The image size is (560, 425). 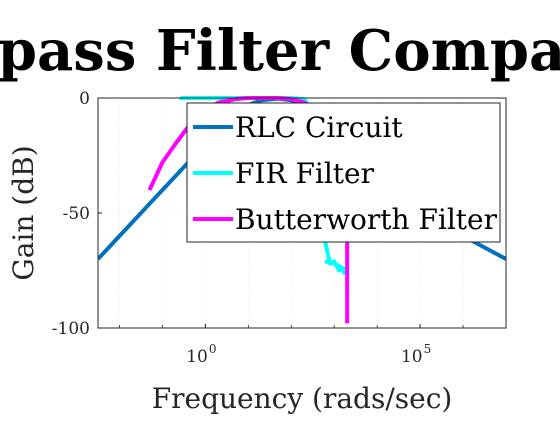 I want to click on y-tick-label: 0, so click(x=84, y=99).